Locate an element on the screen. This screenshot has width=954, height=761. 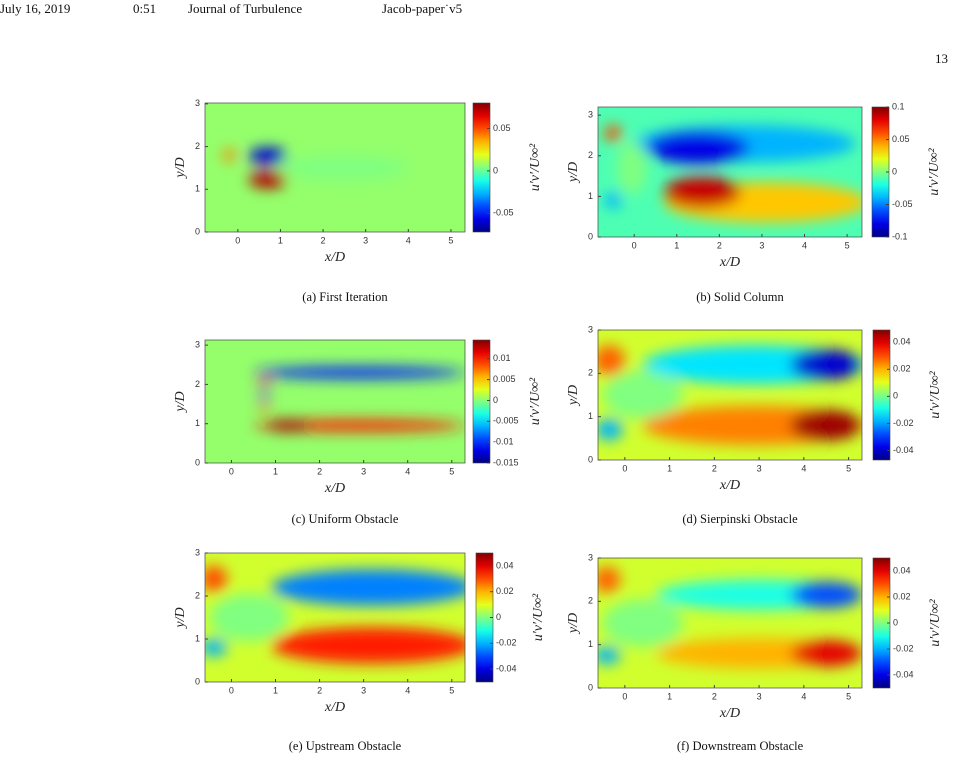
header-journal: Journal of Turbulence is located at coordinates (245, 8).